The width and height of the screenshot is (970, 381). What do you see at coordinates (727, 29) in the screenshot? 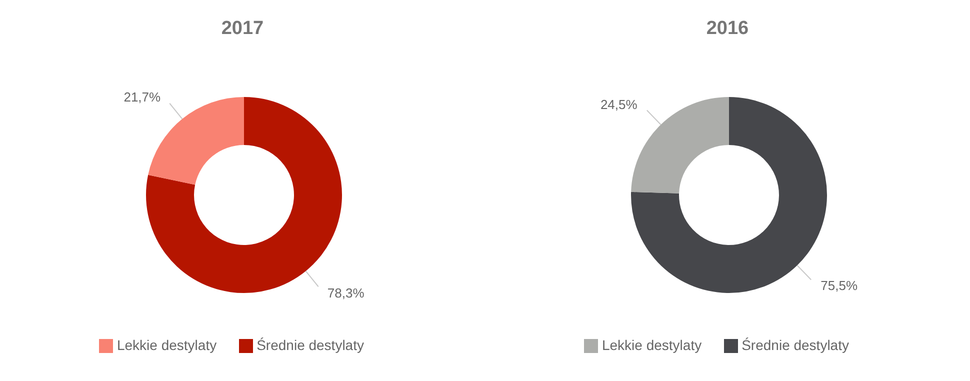
I see `chart-title: 2016` at bounding box center [727, 29].